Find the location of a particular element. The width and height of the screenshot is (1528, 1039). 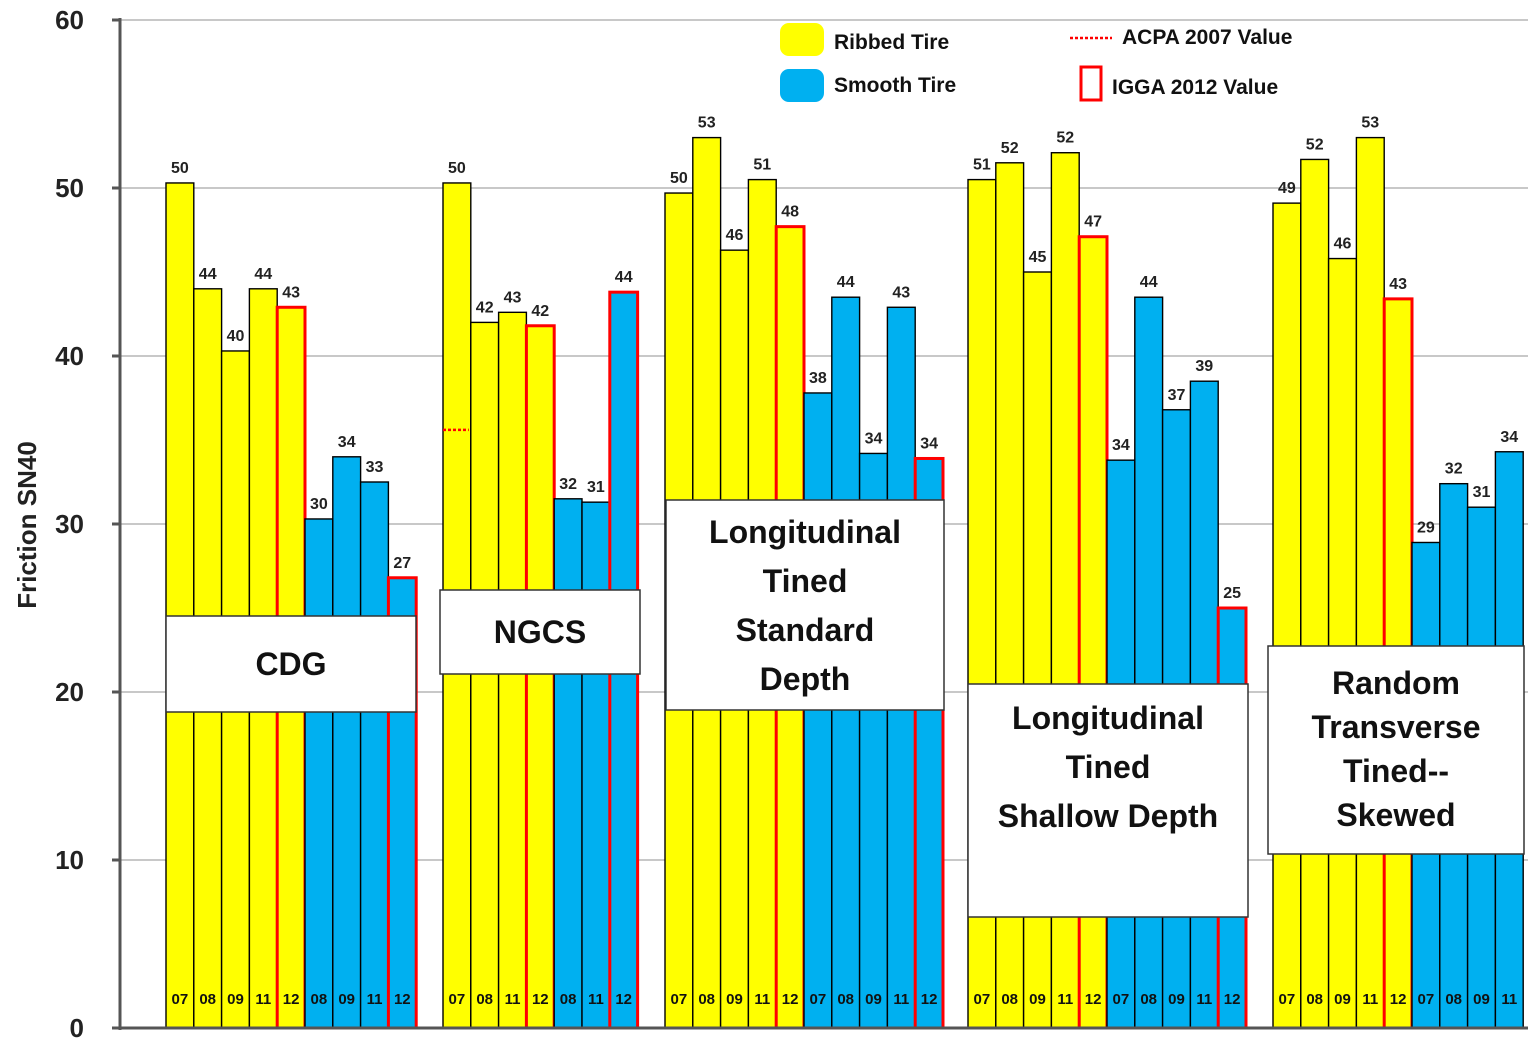

data-label: 27 is located at coordinates (402, 563).